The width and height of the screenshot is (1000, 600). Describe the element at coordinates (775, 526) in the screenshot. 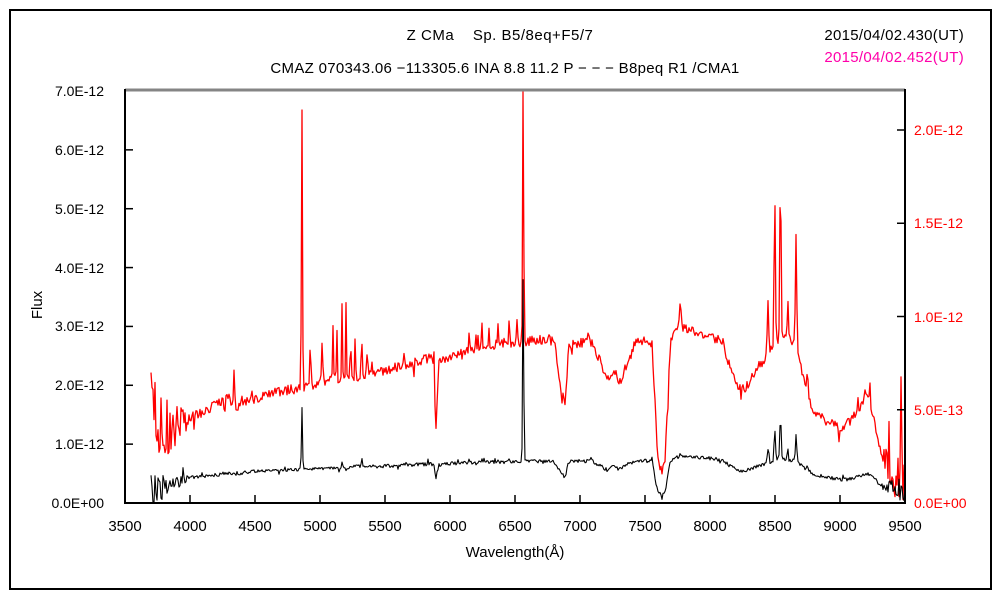

I see `x-tick-label: 8500` at that location.